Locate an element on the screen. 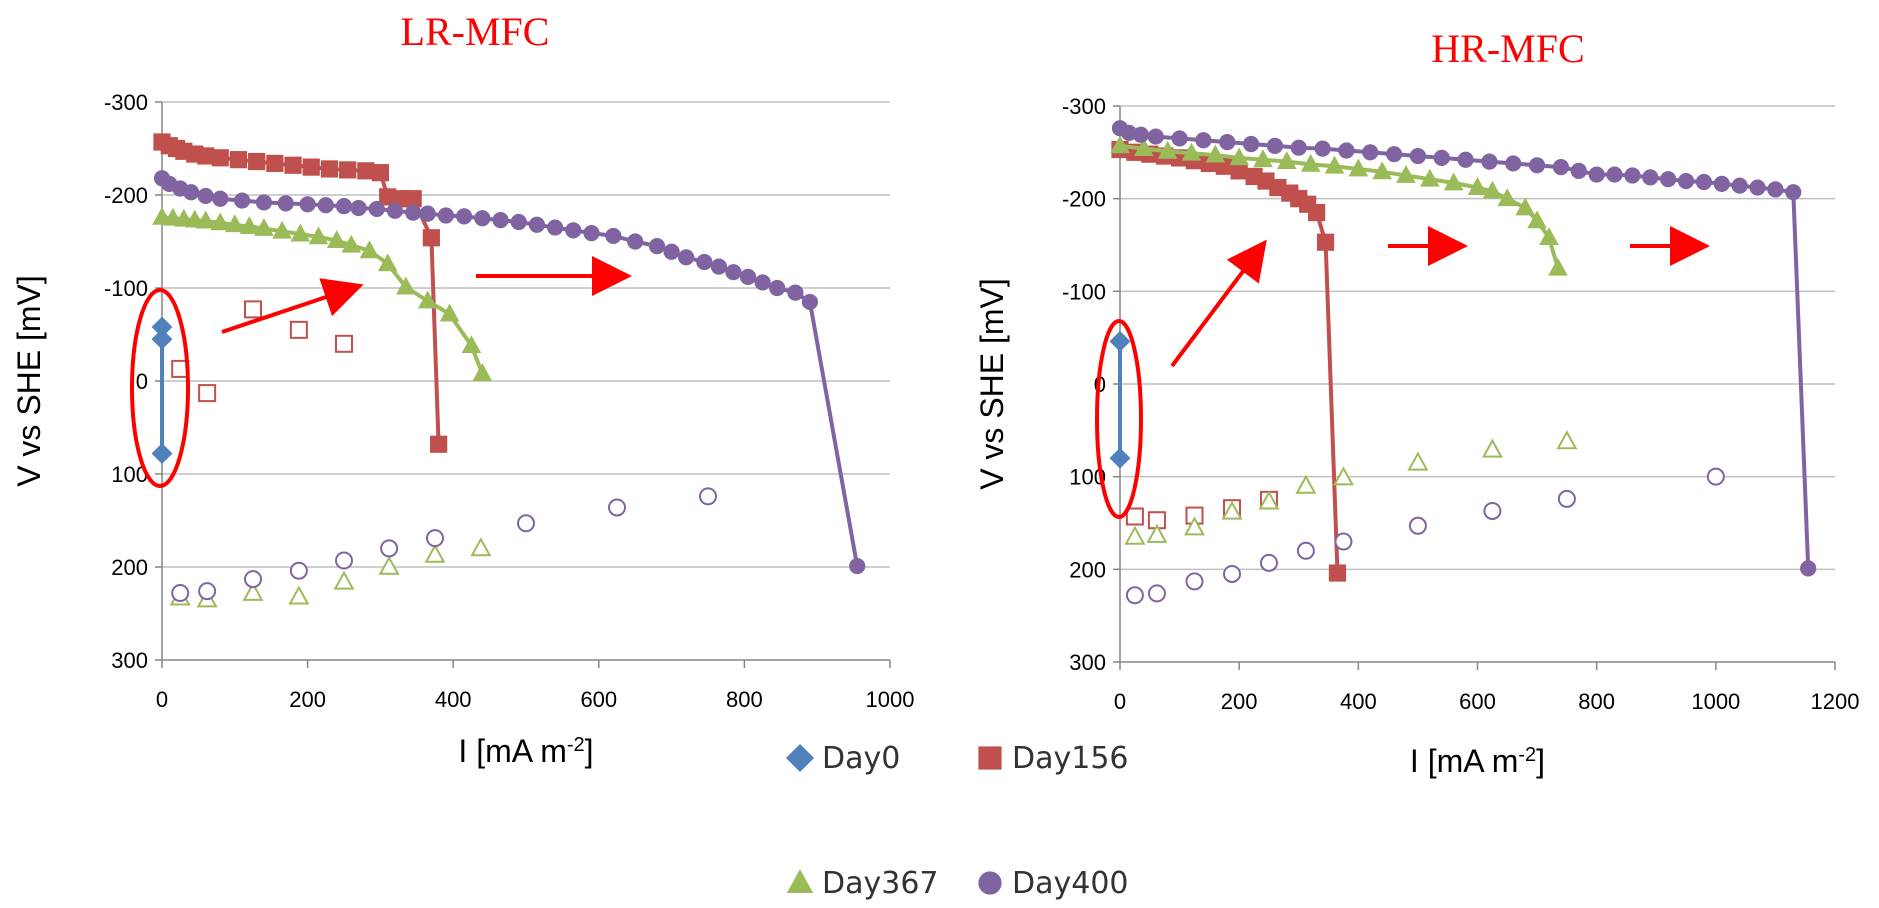  chart-title: HR-MFC is located at coordinates (1507, 48).